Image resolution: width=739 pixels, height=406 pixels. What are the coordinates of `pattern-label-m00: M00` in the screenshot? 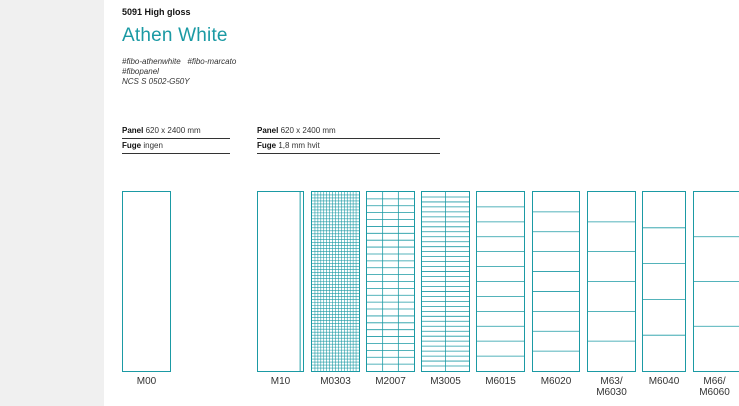 It's located at (146, 381).